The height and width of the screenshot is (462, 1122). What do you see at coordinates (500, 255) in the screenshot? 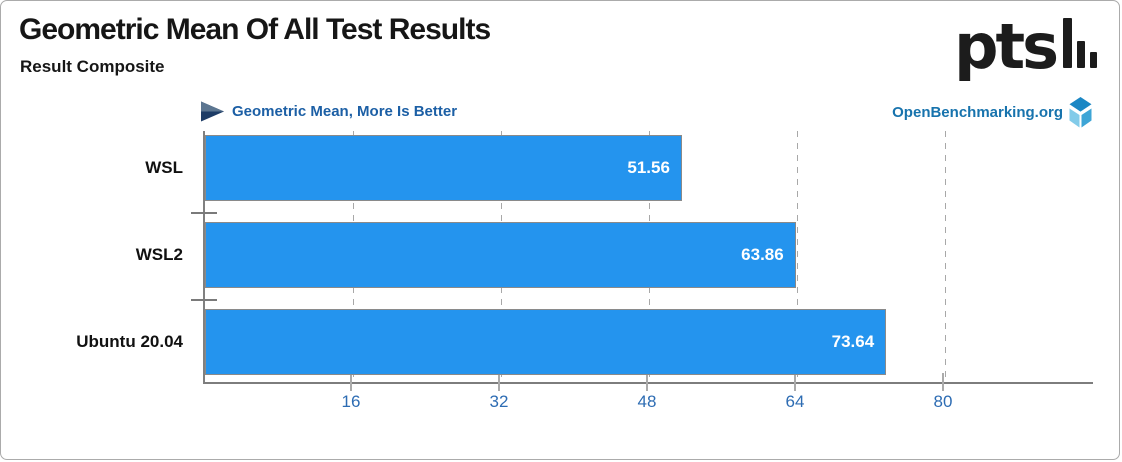
I see `bar: 63.86` at bounding box center [500, 255].